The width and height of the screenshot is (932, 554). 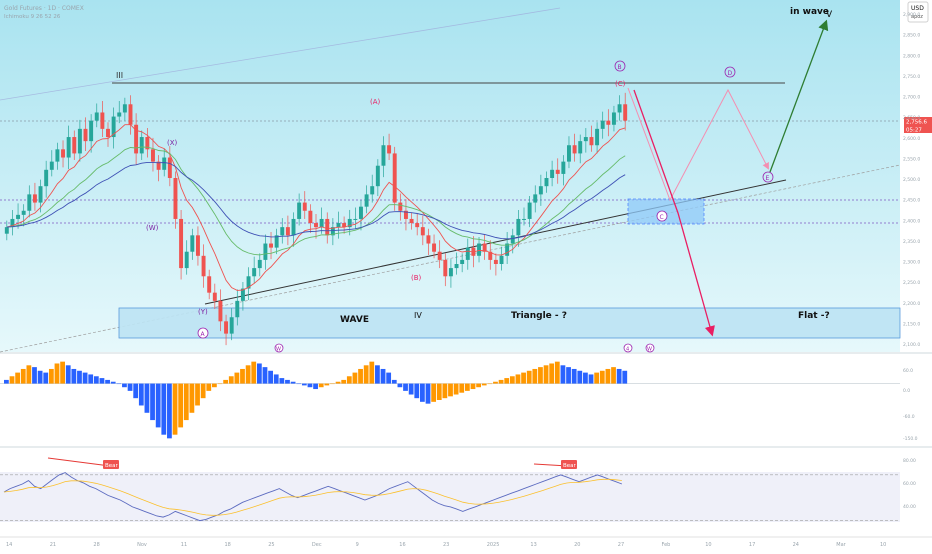 I want to click on last-price-tag: 2,756.6, so click(x=916, y=123).